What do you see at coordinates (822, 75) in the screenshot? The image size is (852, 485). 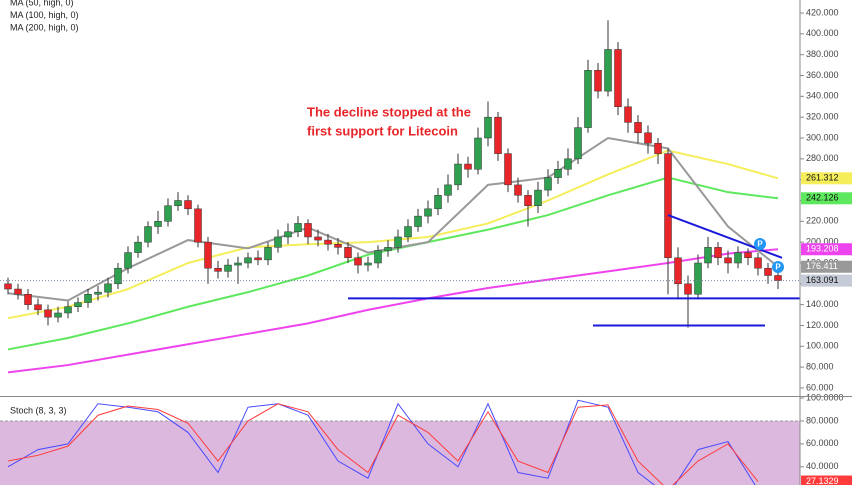 I see `y-tick-label: 360.000` at bounding box center [822, 75].